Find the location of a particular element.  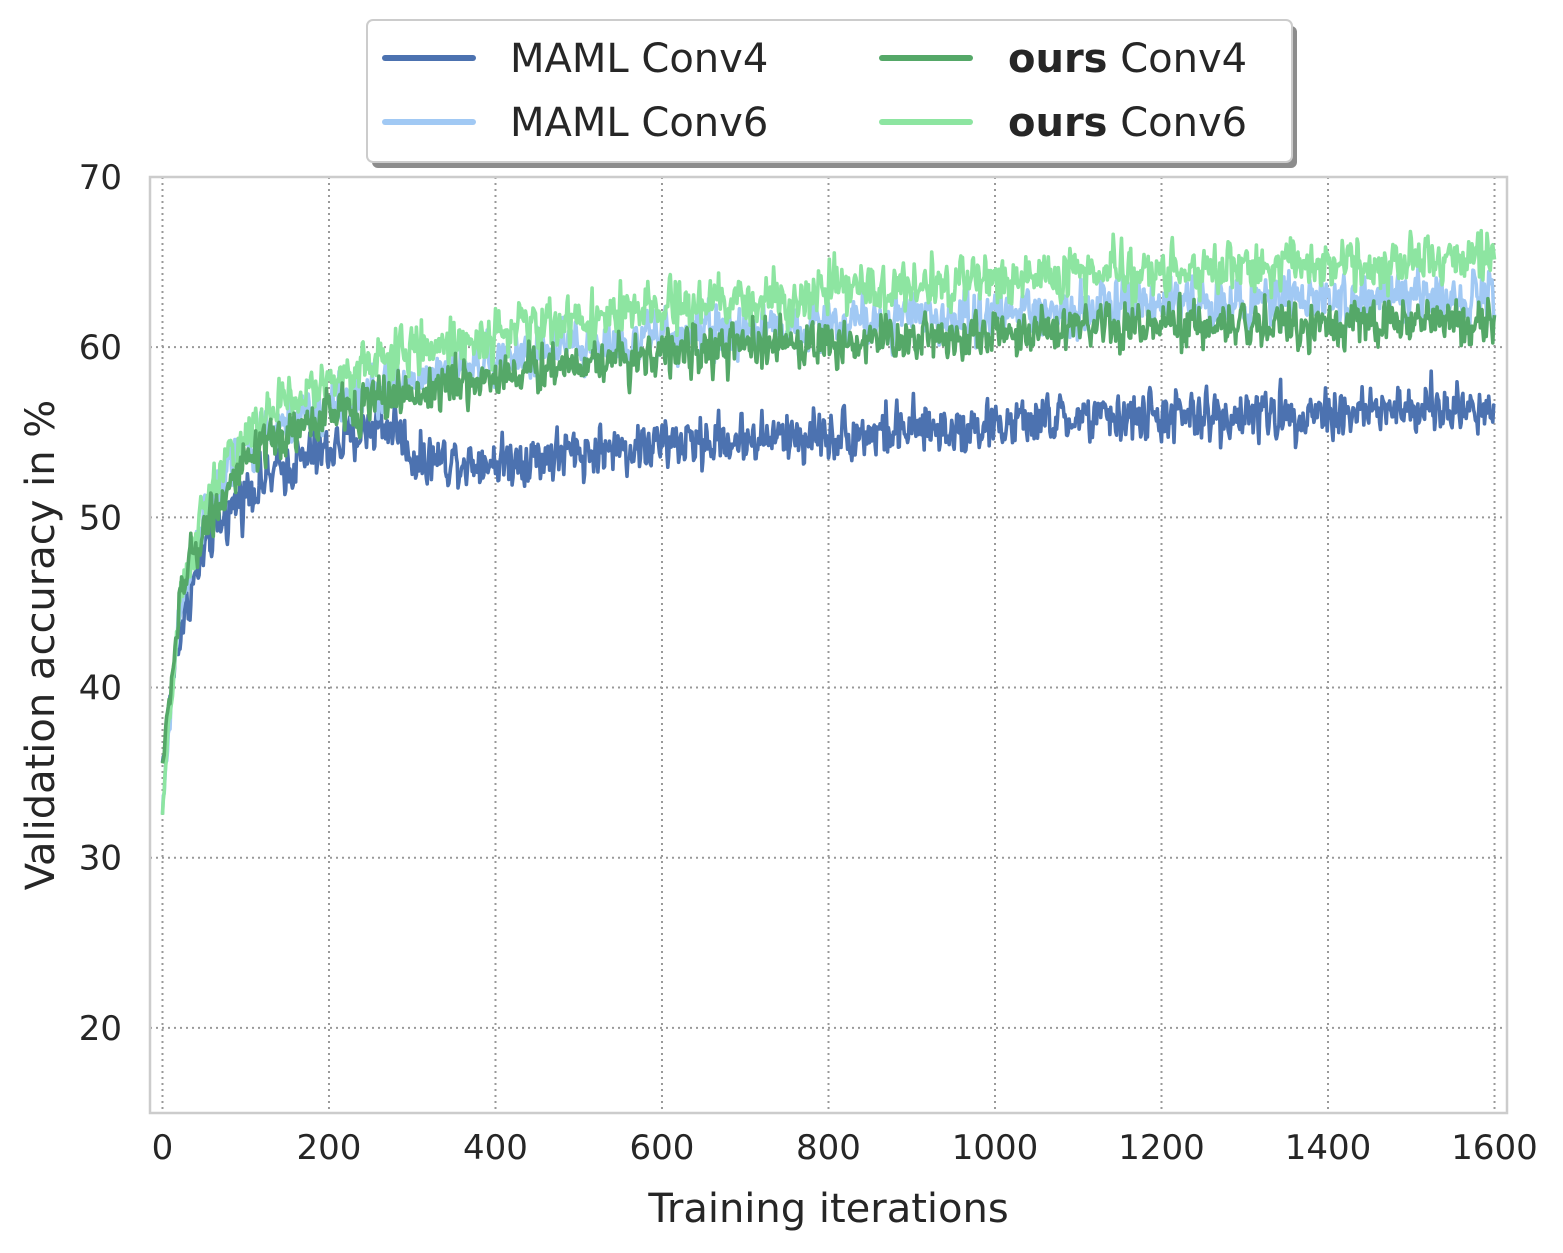

y-tick-label: 70 is located at coordinates (100, 178).